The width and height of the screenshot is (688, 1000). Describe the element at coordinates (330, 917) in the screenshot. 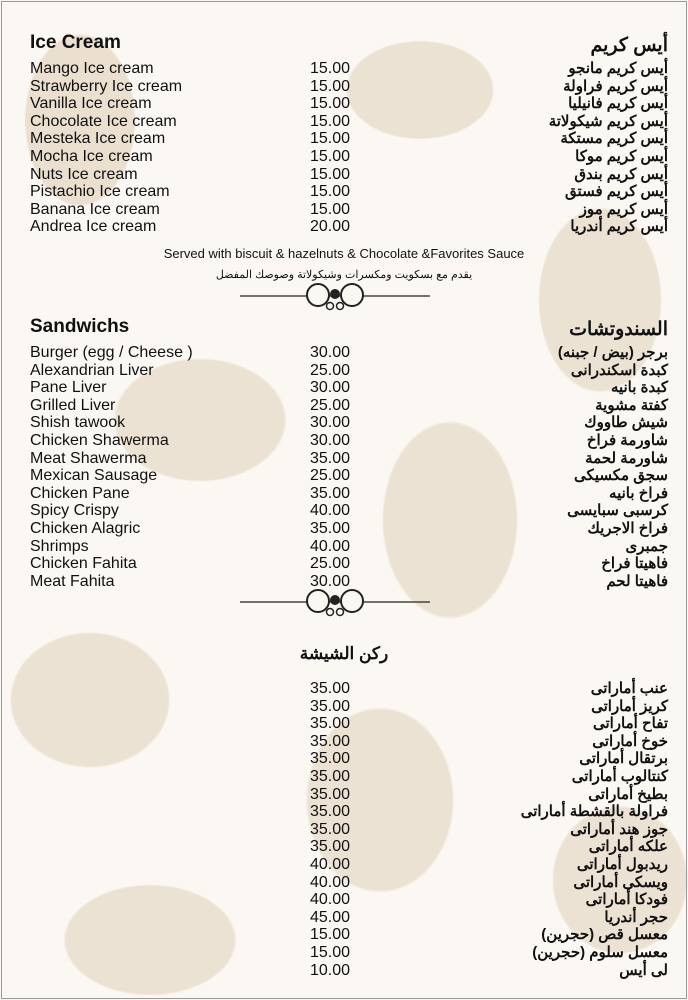

I see `menu-item-price: 45.00` at that location.